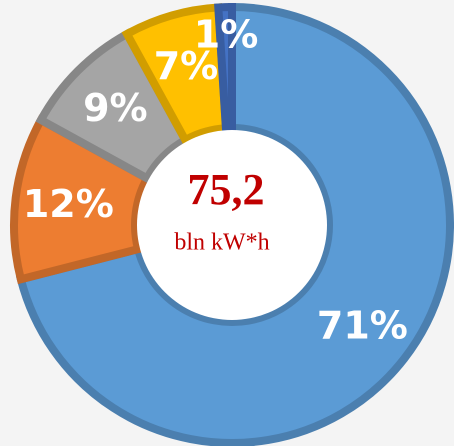 This screenshot has width=454, height=446. Describe the element at coordinates (186, 66) in the screenshot. I see `data-label: 7%` at that location.